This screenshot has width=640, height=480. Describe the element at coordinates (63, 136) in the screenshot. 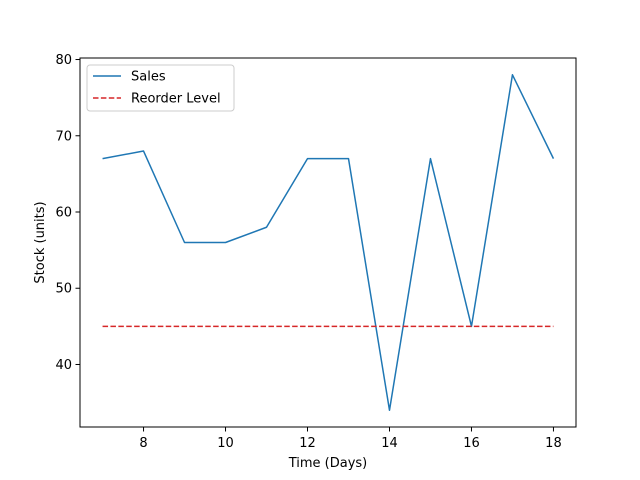

I see `y-tick-label: 70` at that location.